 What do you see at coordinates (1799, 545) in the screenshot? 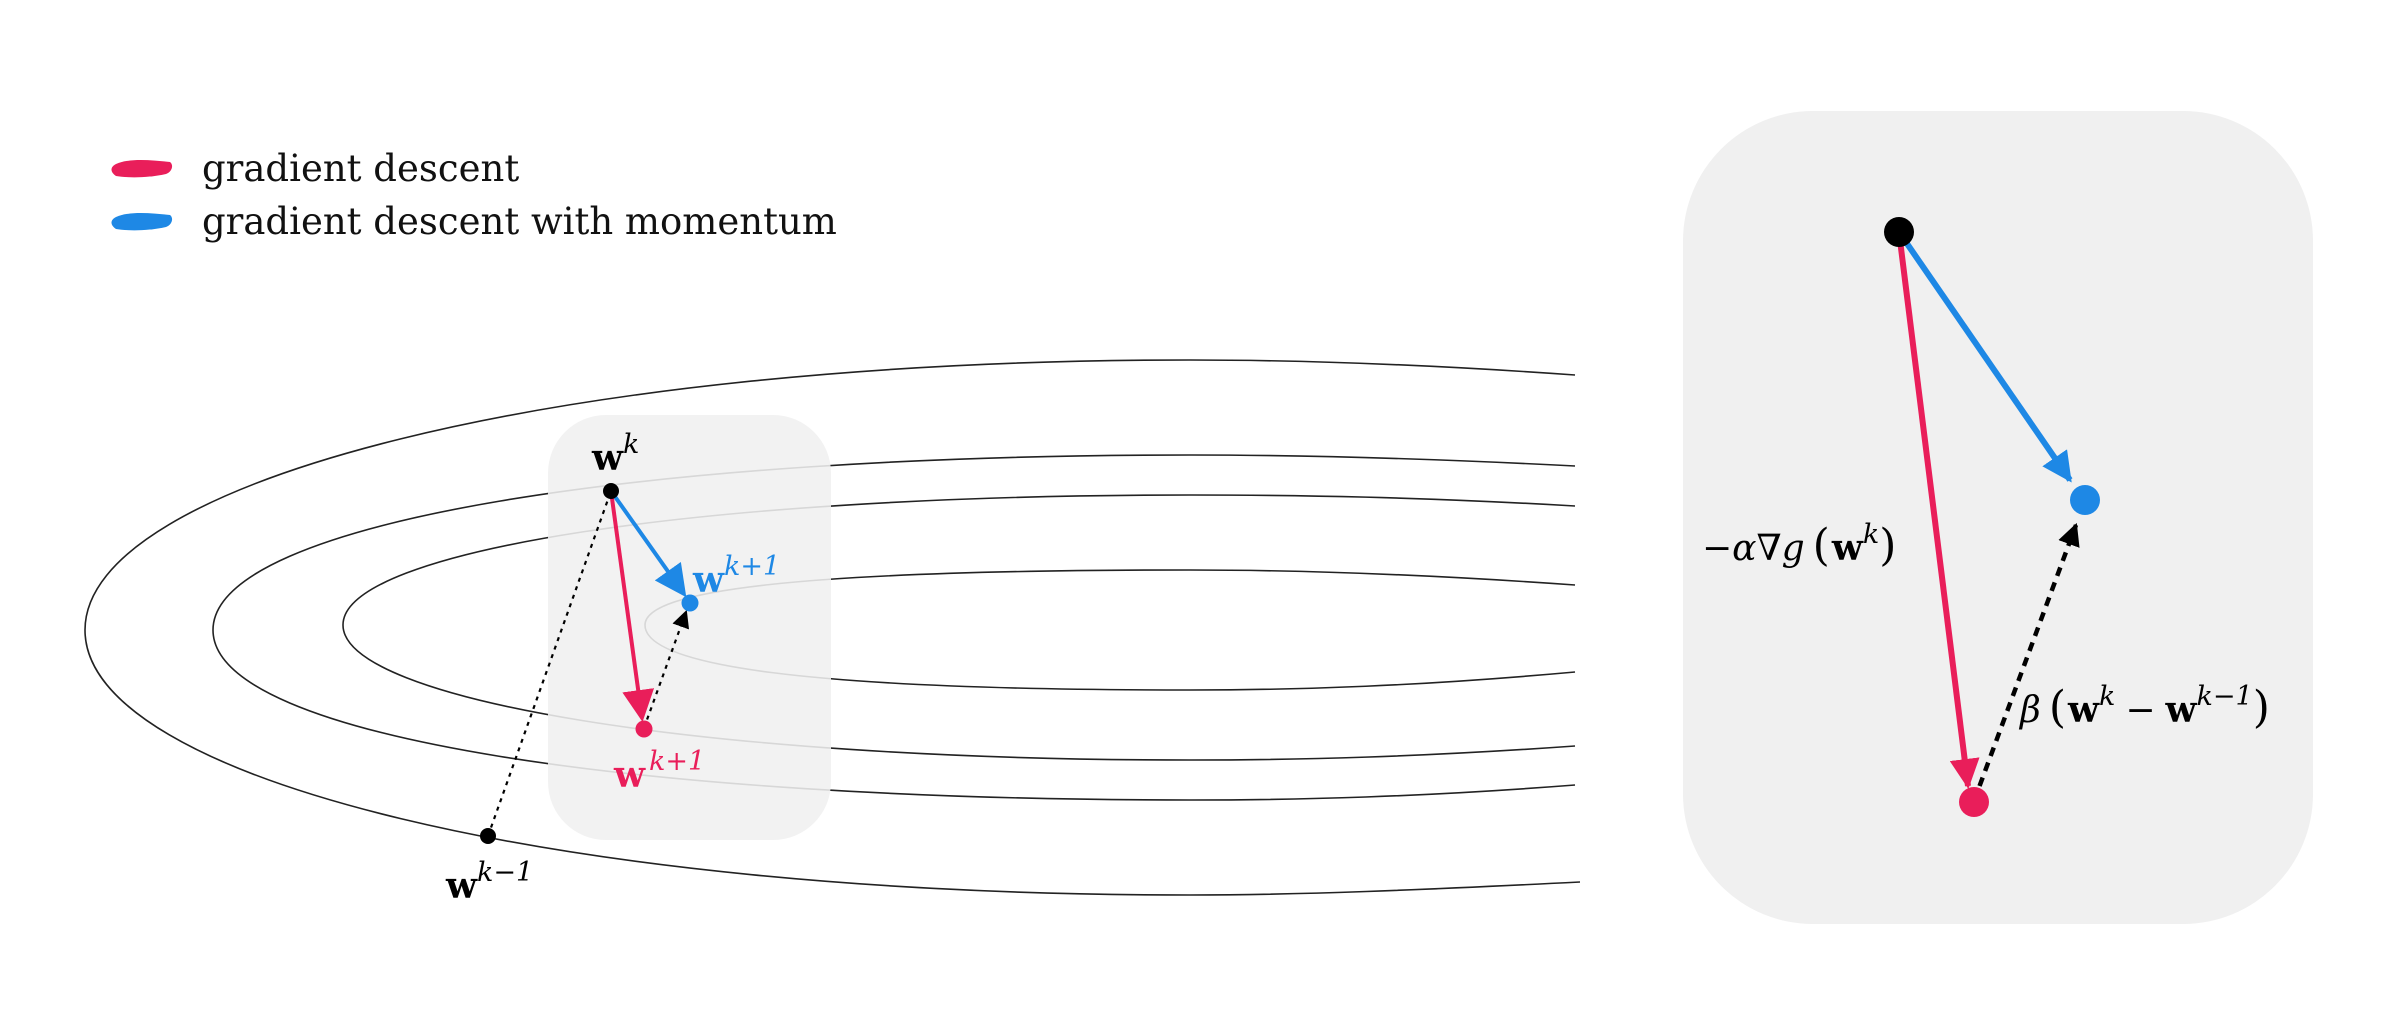
I see `label-gradient-term: −α∇g (wk)` at bounding box center [1799, 545].